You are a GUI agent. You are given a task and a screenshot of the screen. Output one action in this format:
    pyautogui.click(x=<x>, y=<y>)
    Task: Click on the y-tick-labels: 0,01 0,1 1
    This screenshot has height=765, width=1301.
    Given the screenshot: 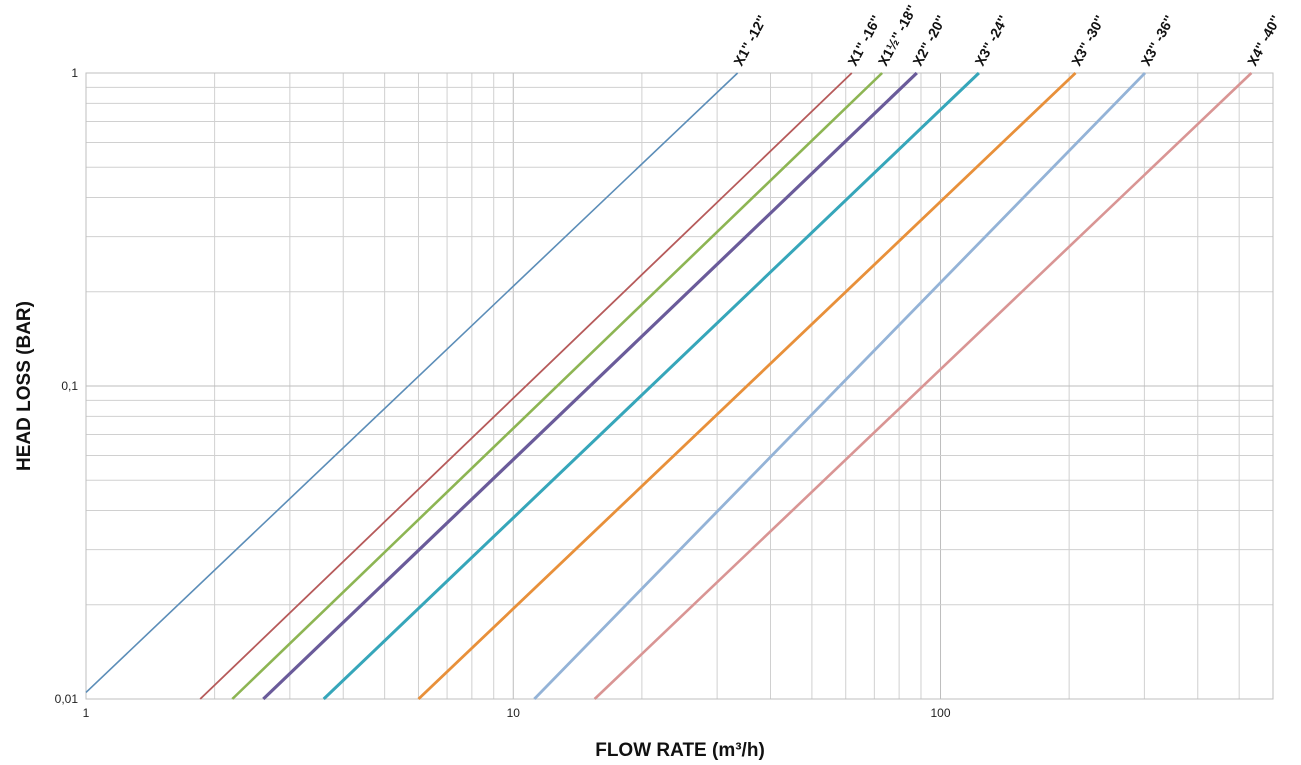 What is the action you would take?
    pyautogui.click(x=67, y=386)
    